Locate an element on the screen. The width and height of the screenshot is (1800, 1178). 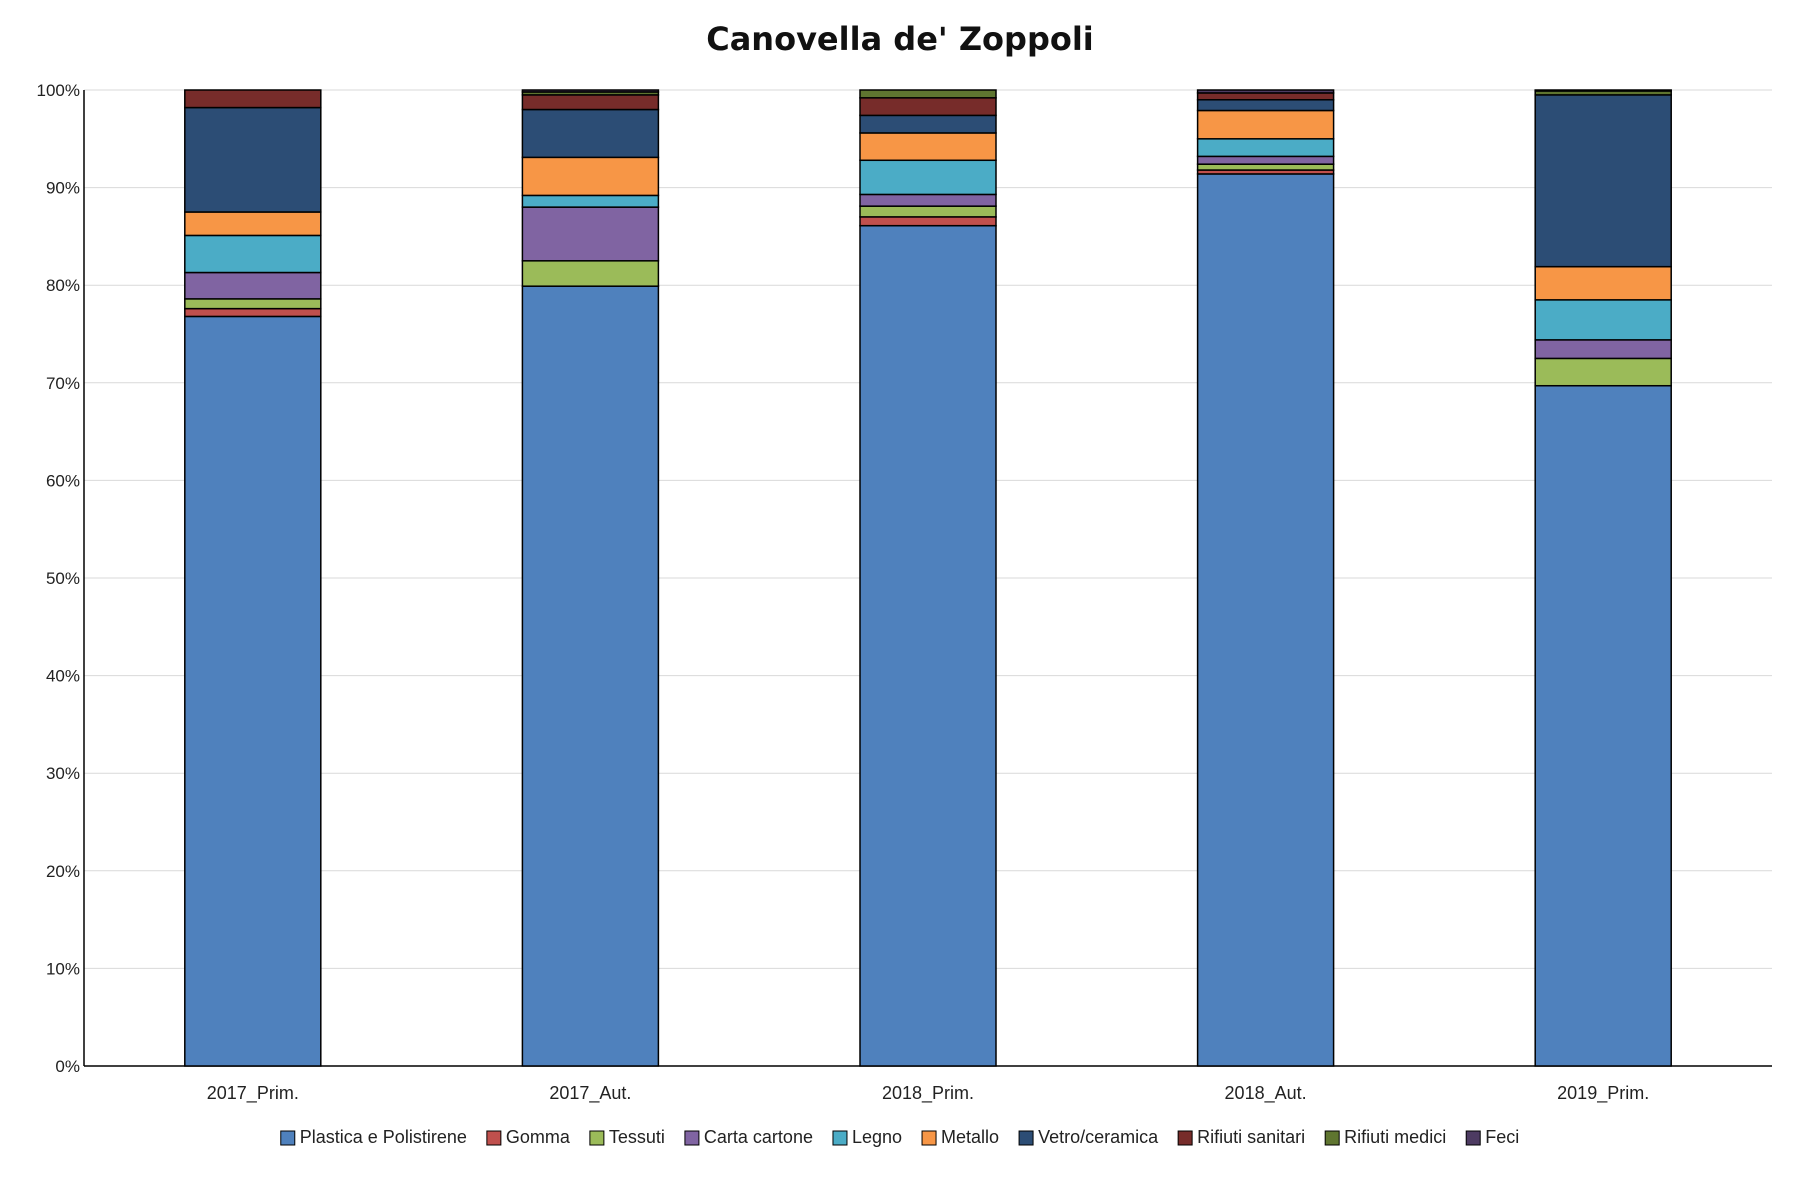
y-tick-label: 80% is located at coordinates (63, 285).